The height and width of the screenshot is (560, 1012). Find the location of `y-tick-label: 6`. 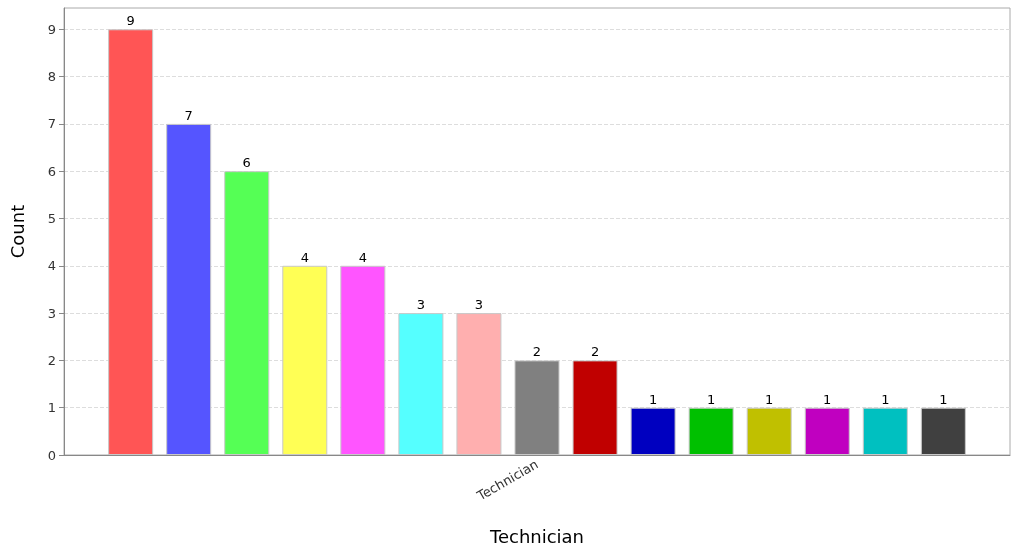

y-tick-label: 6 is located at coordinates (51, 171).